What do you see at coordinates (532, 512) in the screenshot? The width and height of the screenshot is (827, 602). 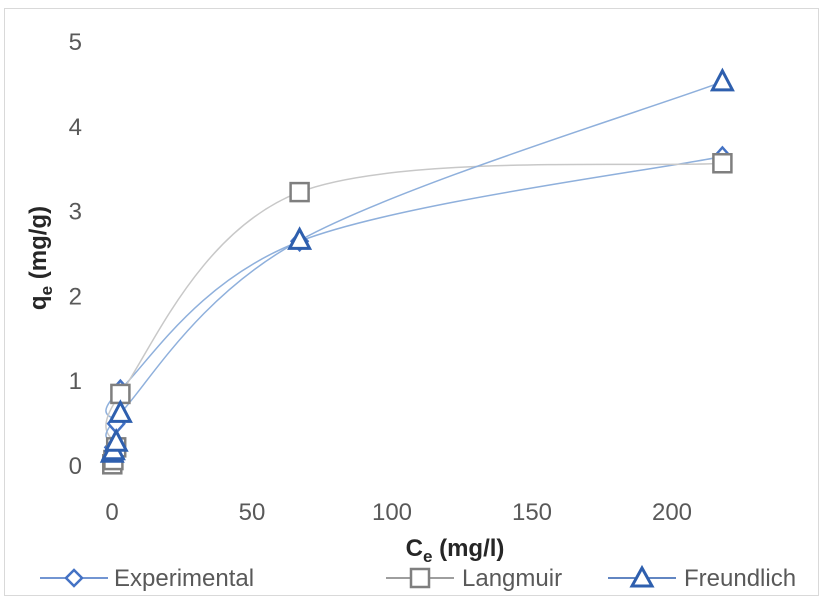 I see `x-tick-label: 150` at bounding box center [532, 512].